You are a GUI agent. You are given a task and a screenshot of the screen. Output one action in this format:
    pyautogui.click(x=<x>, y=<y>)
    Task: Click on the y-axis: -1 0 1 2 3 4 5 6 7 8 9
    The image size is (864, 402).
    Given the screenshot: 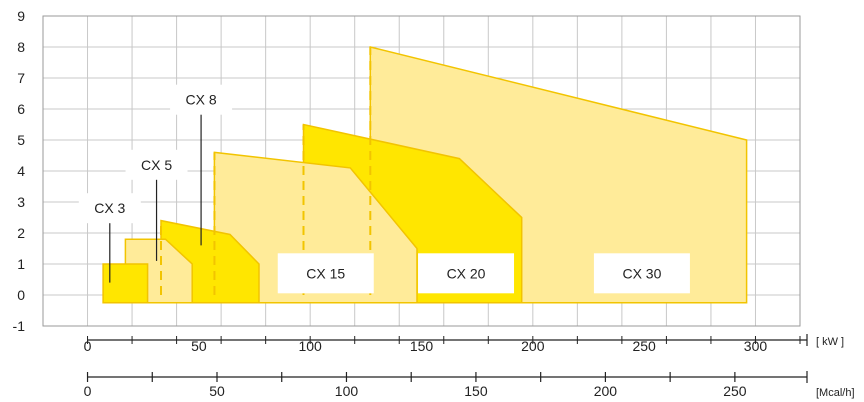 What is the action you would take?
    pyautogui.click(x=19, y=171)
    